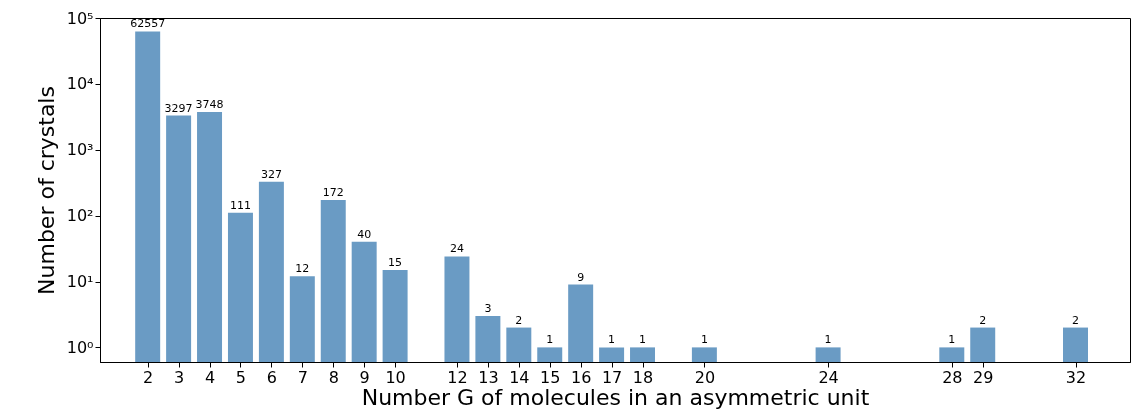 The width and height of the screenshot is (1132, 418). What do you see at coordinates (612, 377) in the screenshot?
I see `x-tick-label: 17` at bounding box center [612, 377].